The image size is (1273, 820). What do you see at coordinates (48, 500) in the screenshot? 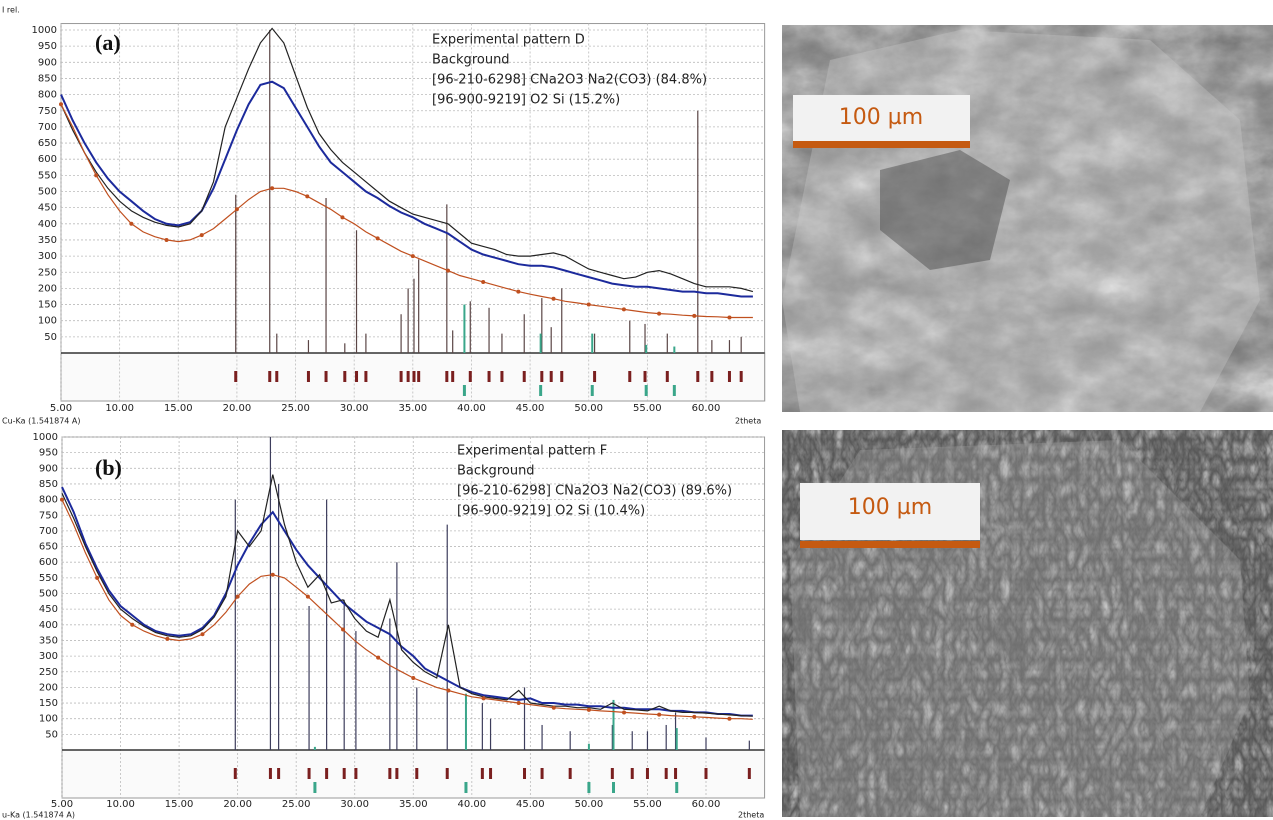
I see `y-tick-label: 800` at bounding box center [48, 500].